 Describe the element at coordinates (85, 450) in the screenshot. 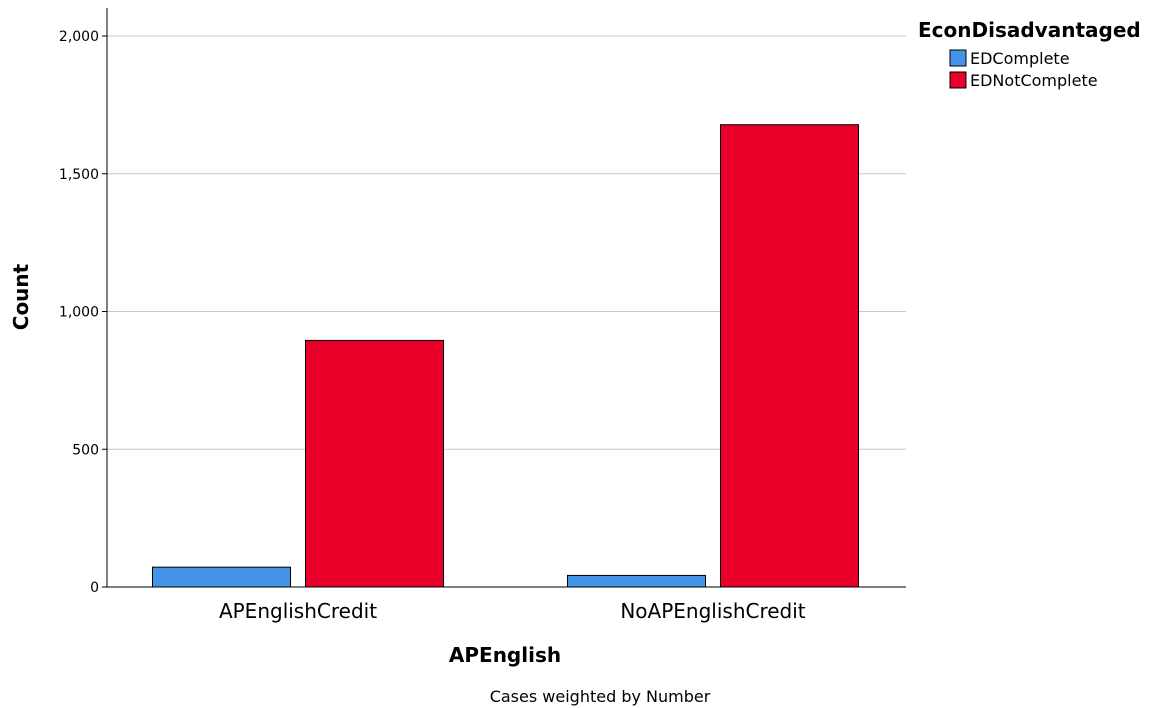

I see `y-tick-label: 500` at that location.